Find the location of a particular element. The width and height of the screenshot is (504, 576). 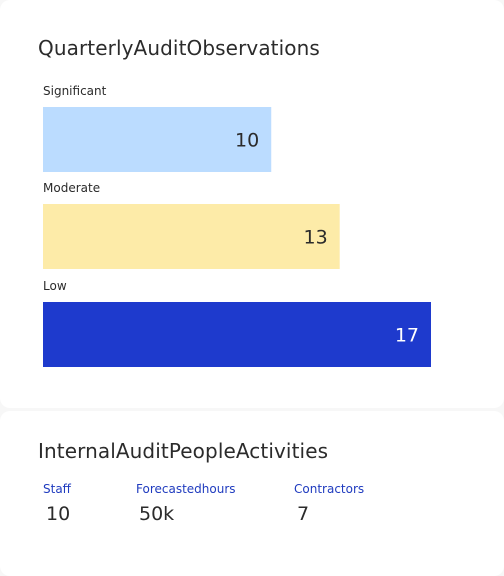

people-activities-title: InternalAuditPeopleActivities is located at coordinates (183, 451).